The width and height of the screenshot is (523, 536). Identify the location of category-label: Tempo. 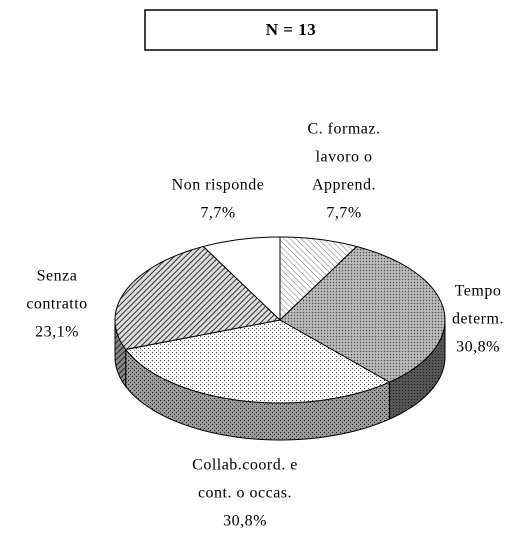
(478, 291).